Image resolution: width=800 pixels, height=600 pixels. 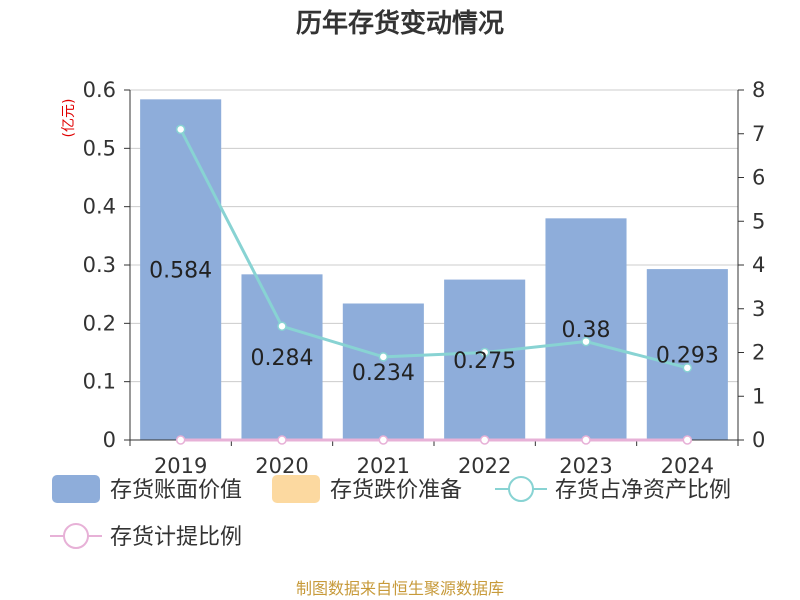 I want to click on data-label: 0.275, so click(x=484, y=361).